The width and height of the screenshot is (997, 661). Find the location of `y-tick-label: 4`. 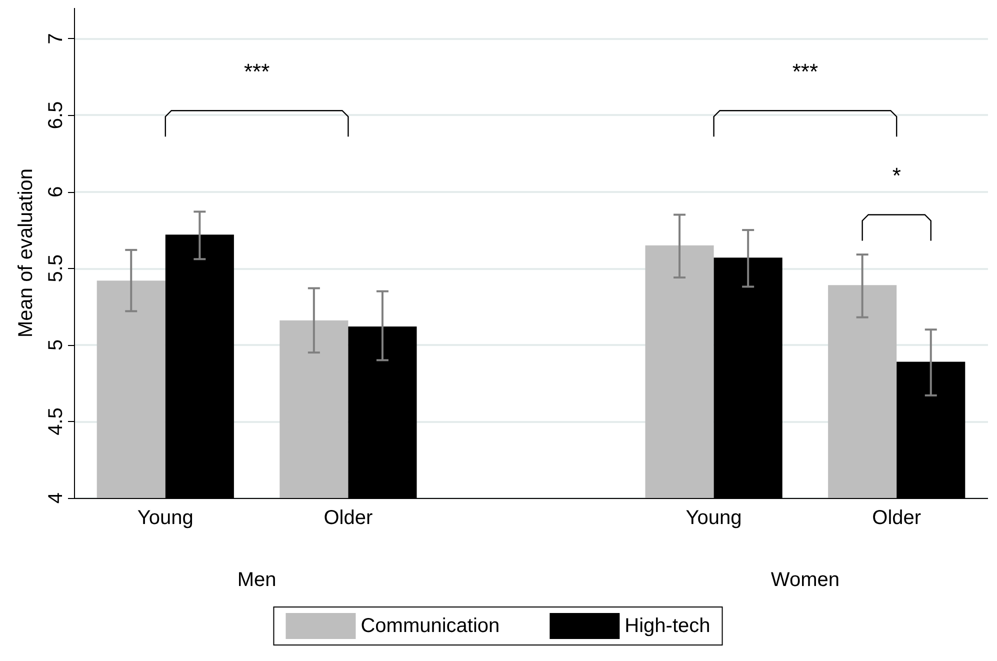

y-tick-label: 4 is located at coordinates (56, 498).